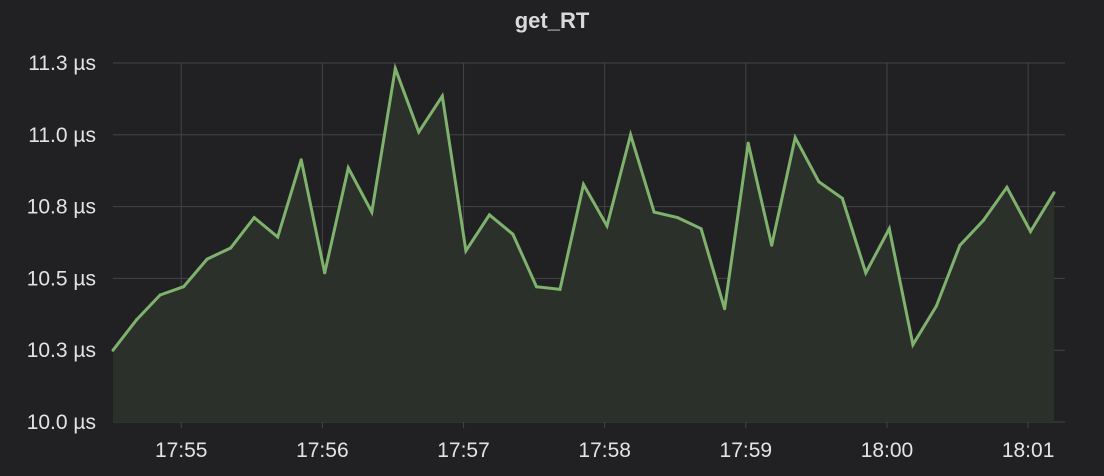 The height and width of the screenshot is (476, 1104). What do you see at coordinates (552, 20) in the screenshot?
I see `panel-title: get_RT` at bounding box center [552, 20].